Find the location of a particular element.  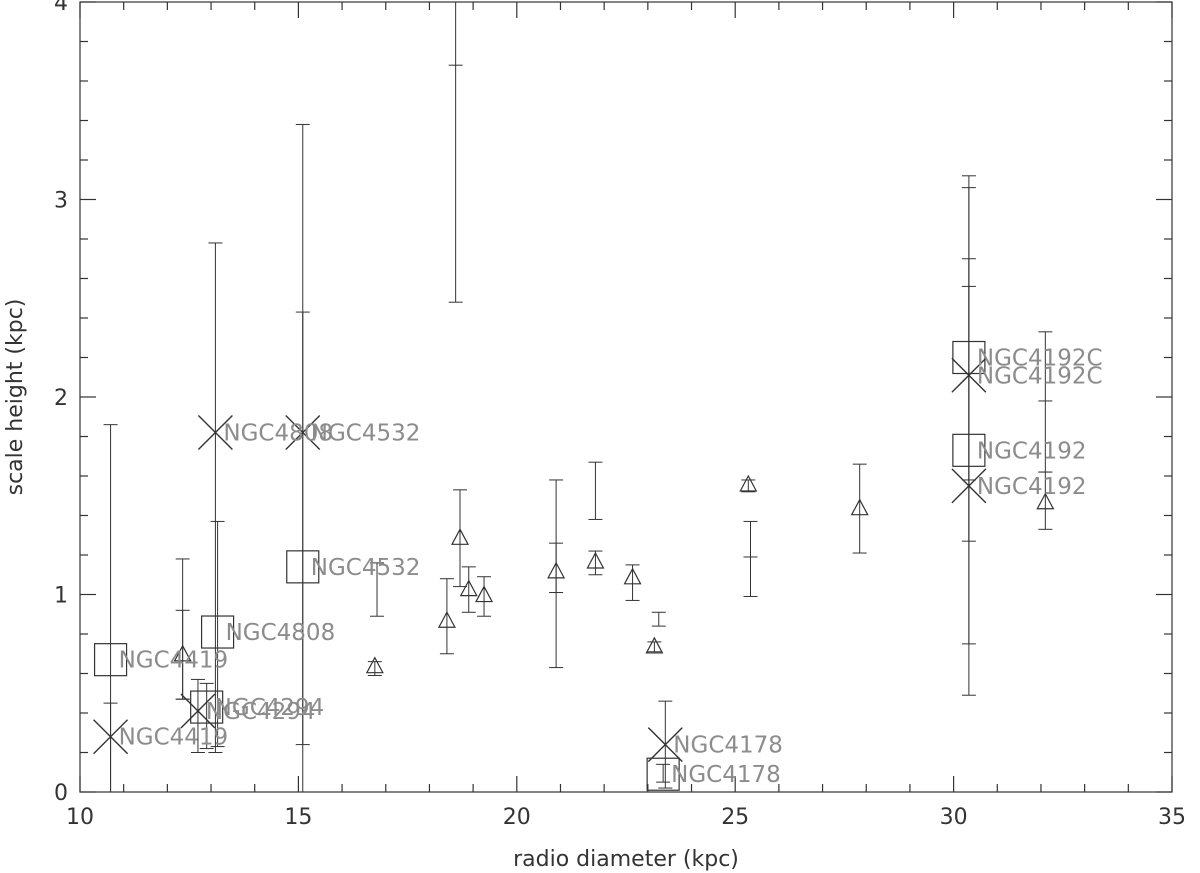

x-tick-label: 35 is located at coordinates (1172, 817).